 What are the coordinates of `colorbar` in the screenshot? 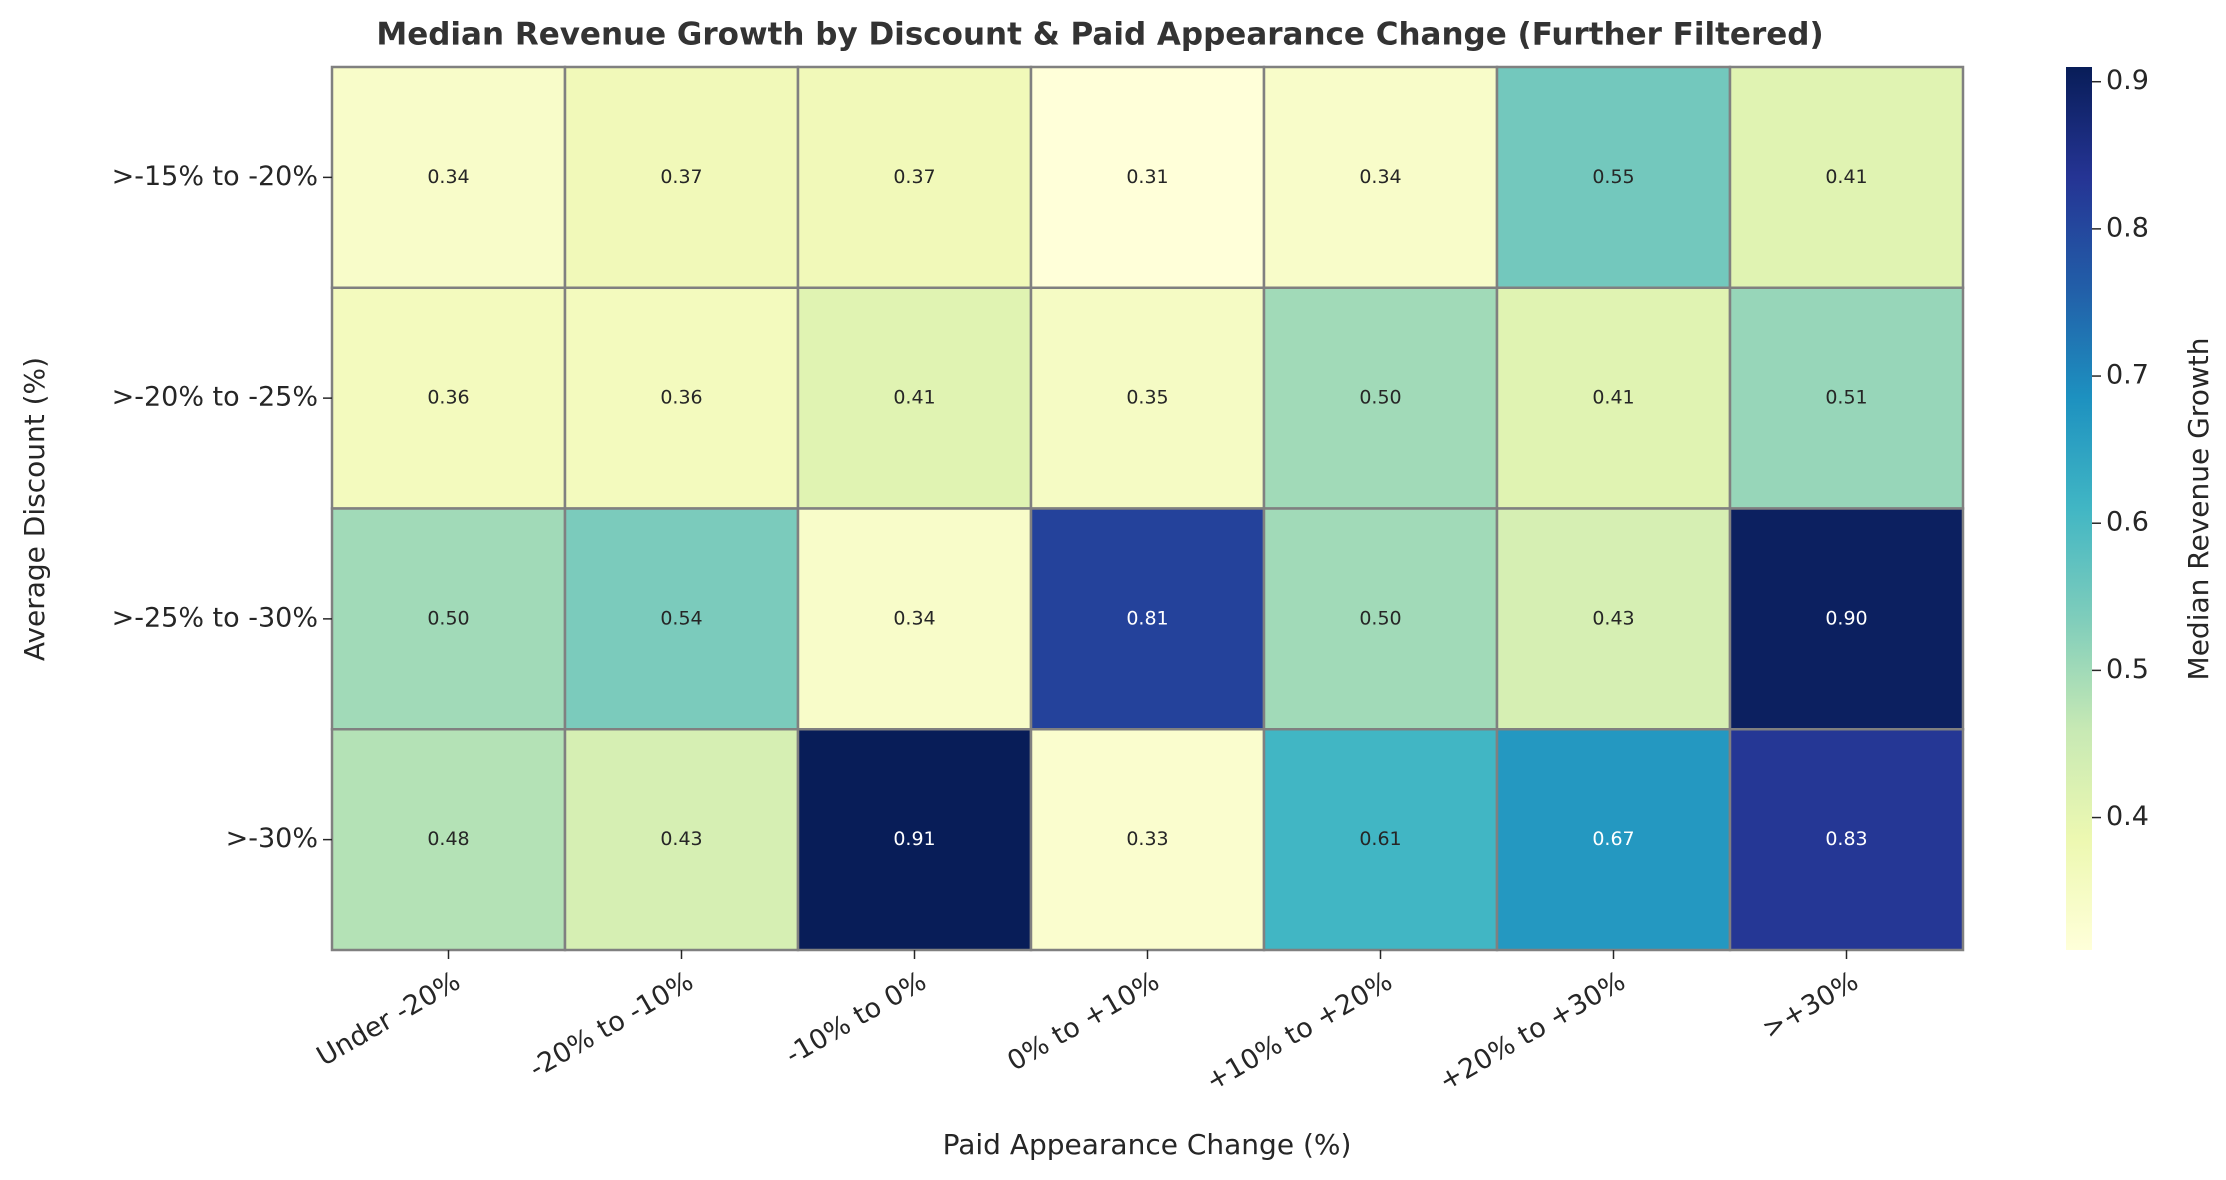 It's located at (2079, 508).